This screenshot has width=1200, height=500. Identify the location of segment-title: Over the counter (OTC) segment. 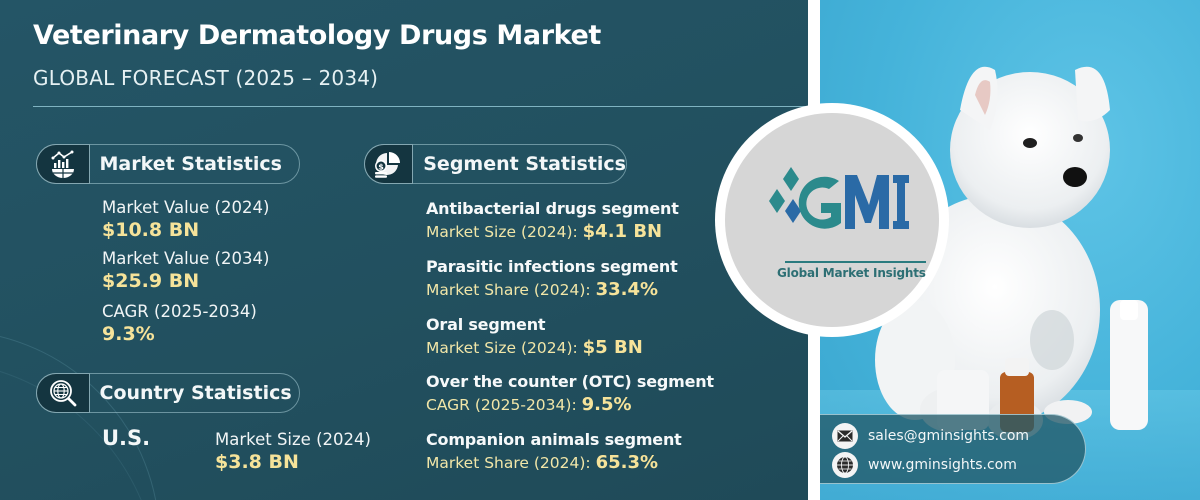
(570, 381).